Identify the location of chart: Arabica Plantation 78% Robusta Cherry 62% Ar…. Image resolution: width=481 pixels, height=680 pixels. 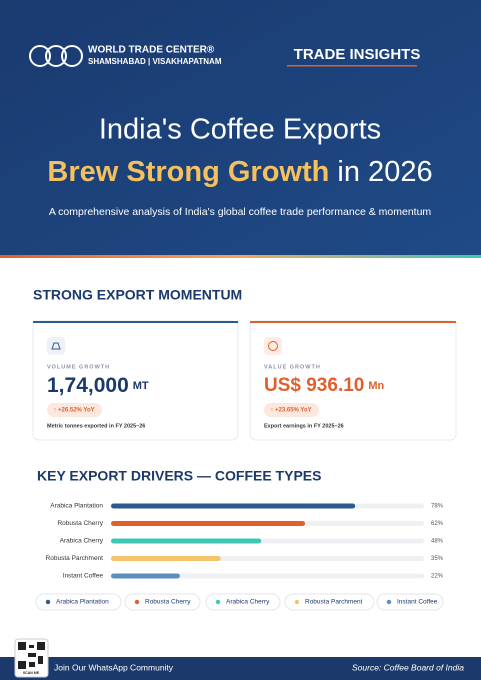
(239, 557).